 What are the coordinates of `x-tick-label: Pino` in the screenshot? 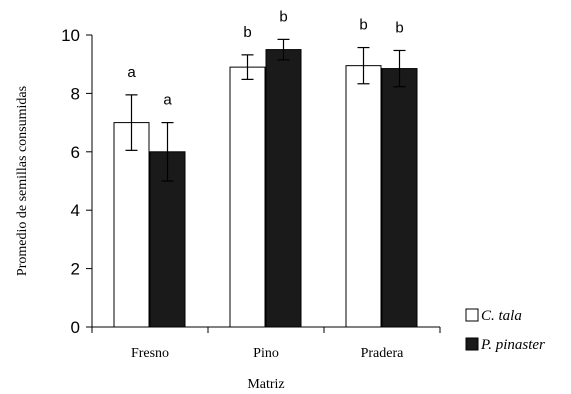 It's located at (266, 353).